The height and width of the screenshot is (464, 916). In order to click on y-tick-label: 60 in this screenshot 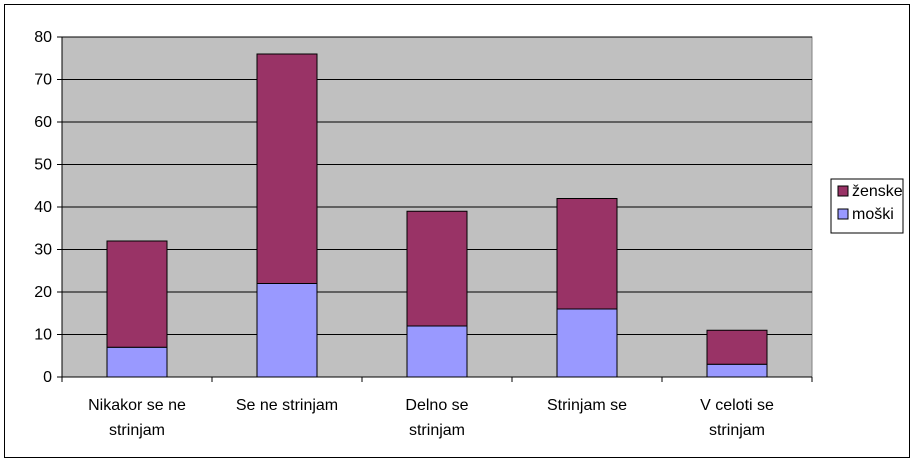, I will do `click(43, 122)`.